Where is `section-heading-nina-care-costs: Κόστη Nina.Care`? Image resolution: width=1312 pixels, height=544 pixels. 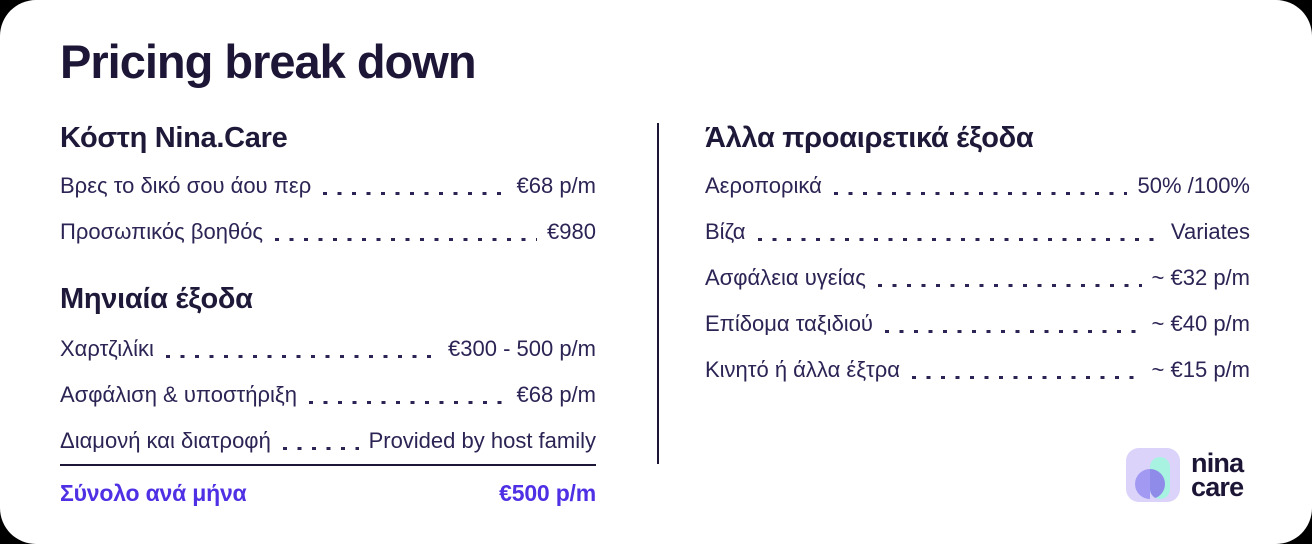 section-heading-nina-care-costs: Κόστη Nina.Care is located at coordinates (174, 138).